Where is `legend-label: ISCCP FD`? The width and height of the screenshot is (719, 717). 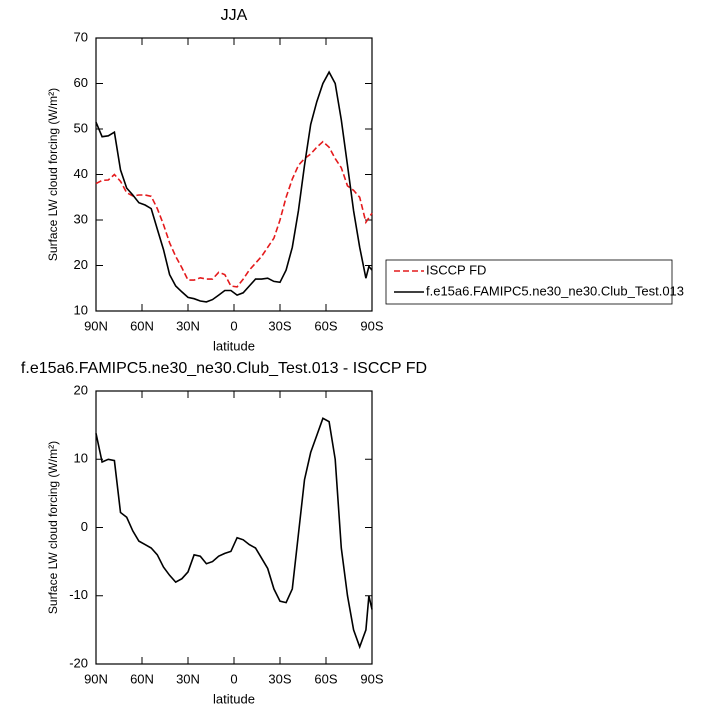
legend-label: ISCCP FD is located at coordinates (456, 269).